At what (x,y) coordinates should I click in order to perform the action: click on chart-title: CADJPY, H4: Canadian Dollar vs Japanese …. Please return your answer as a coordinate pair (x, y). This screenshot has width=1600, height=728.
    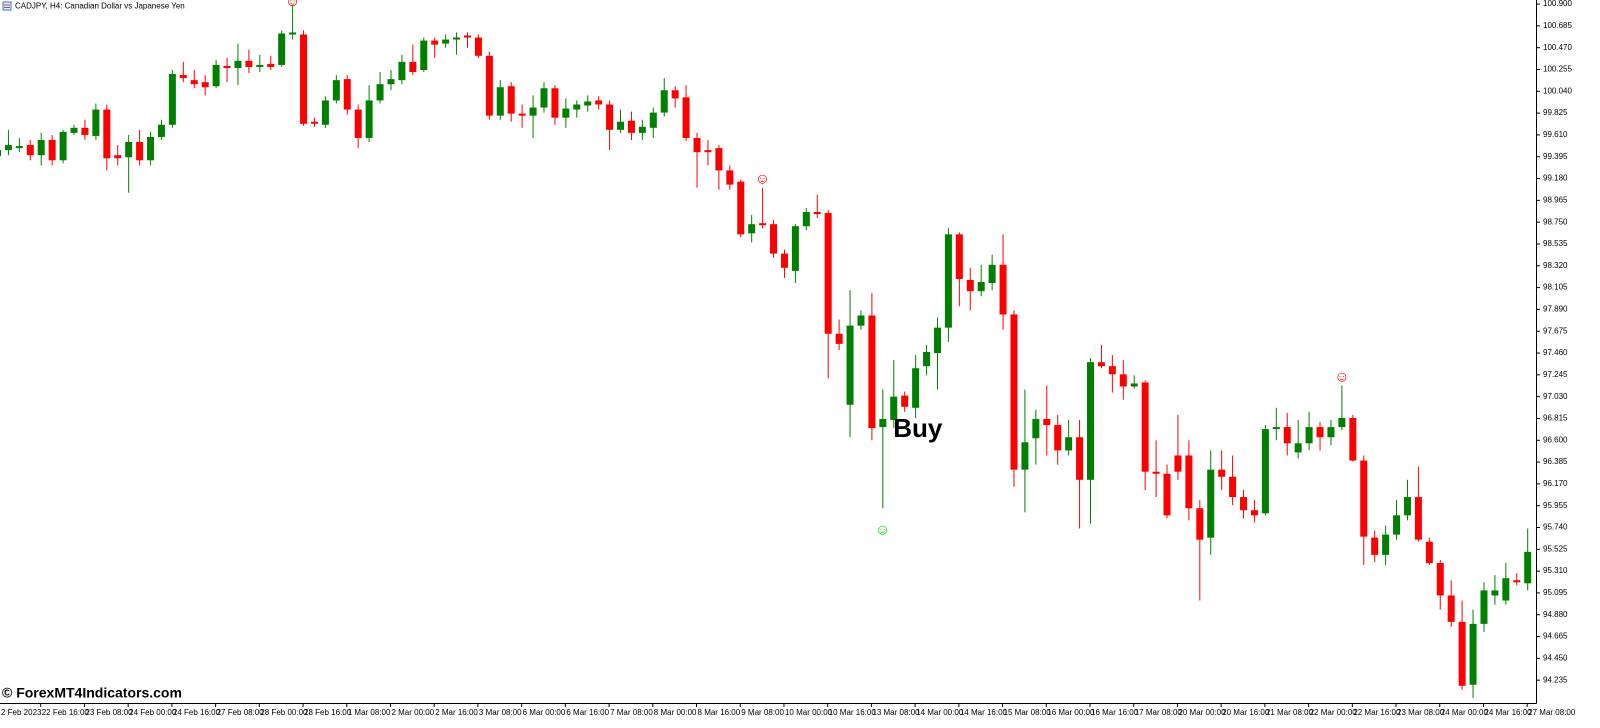
    Looking at the image, I should click on (100, 6).